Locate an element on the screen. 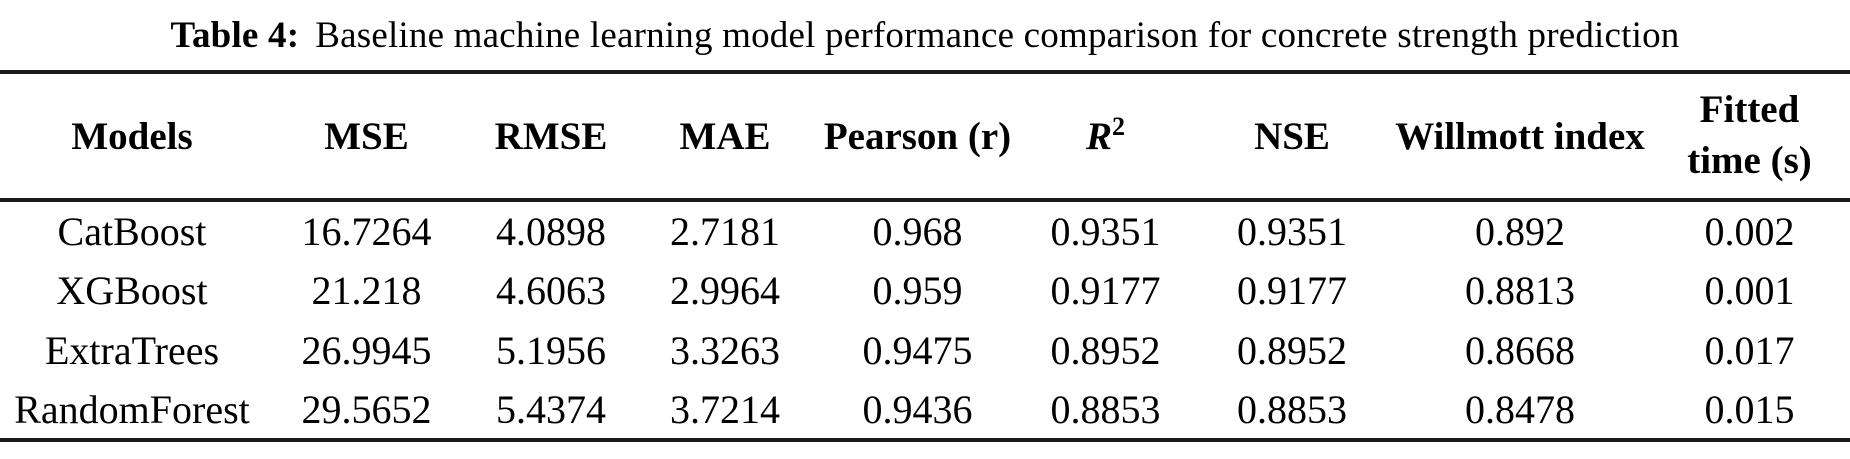  cell-model: ExtraTrees is located at coordinates (132, 350).